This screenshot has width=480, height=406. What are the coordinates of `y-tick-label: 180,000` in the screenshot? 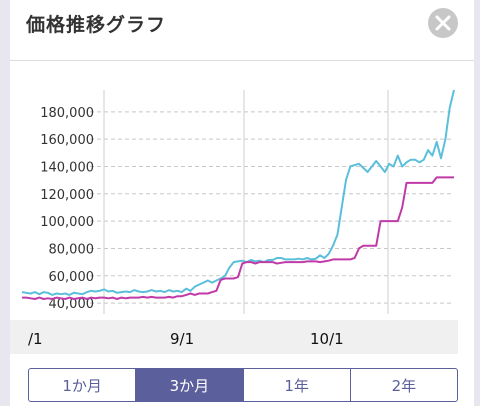 It's located at (67, 113).